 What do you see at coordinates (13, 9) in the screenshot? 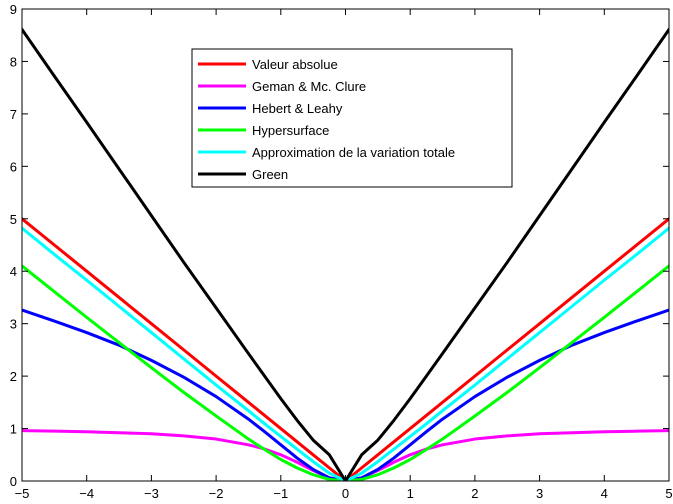
I see `y-tick-label: 9` at bounding box center [13, 9].